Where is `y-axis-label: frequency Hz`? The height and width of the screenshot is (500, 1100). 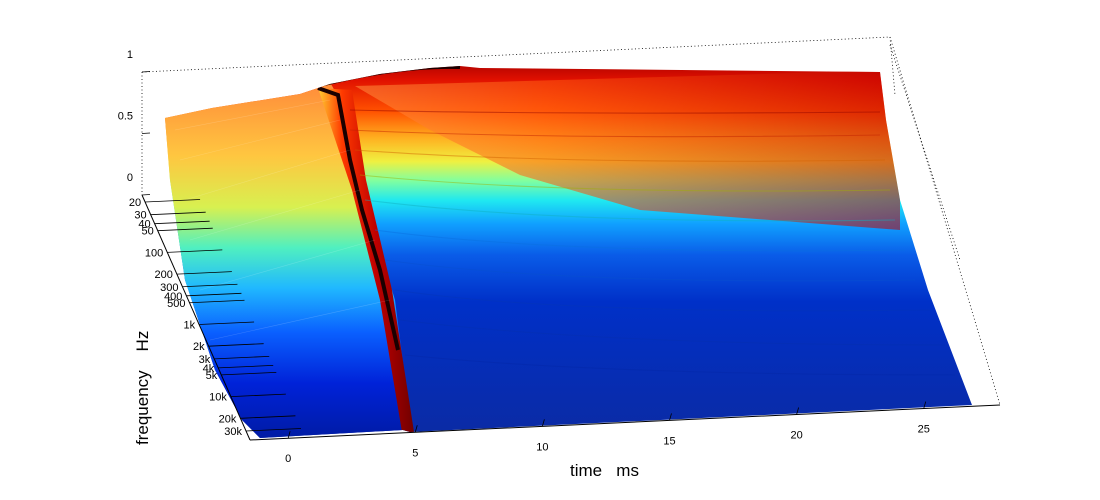 y-axis-label: frequency Hz is located at coordinates (142, 388).